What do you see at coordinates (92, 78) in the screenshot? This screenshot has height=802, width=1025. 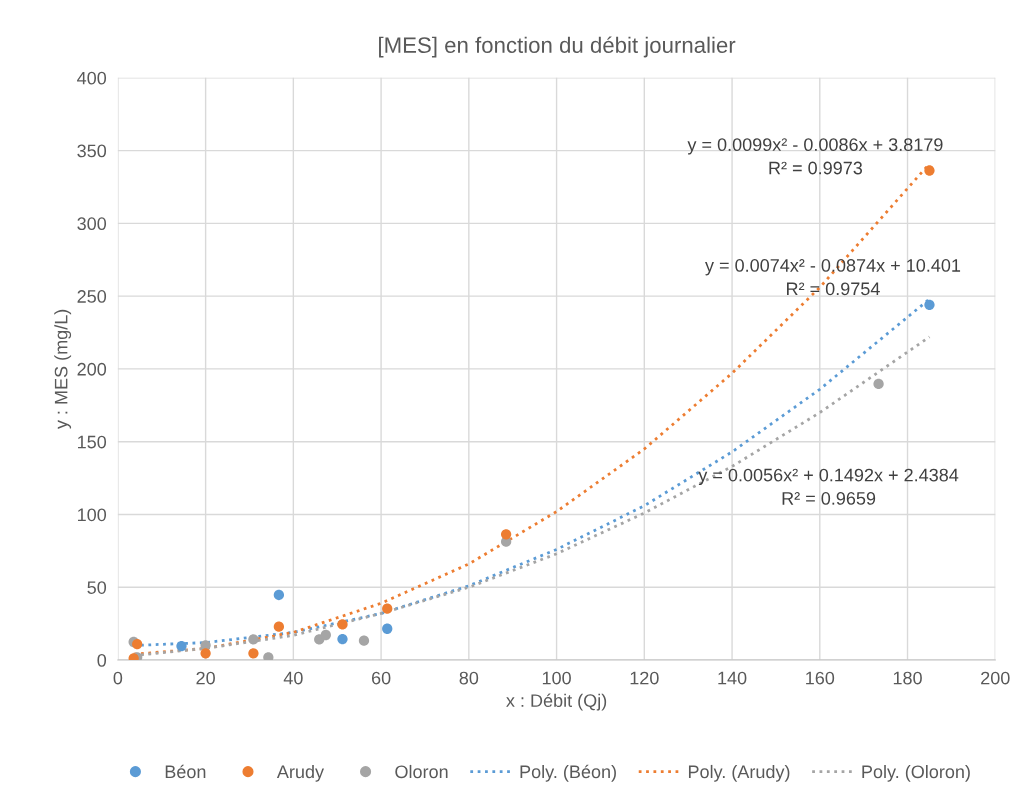 I see `y-tick-label: 400` at bounding box center [92, 78].